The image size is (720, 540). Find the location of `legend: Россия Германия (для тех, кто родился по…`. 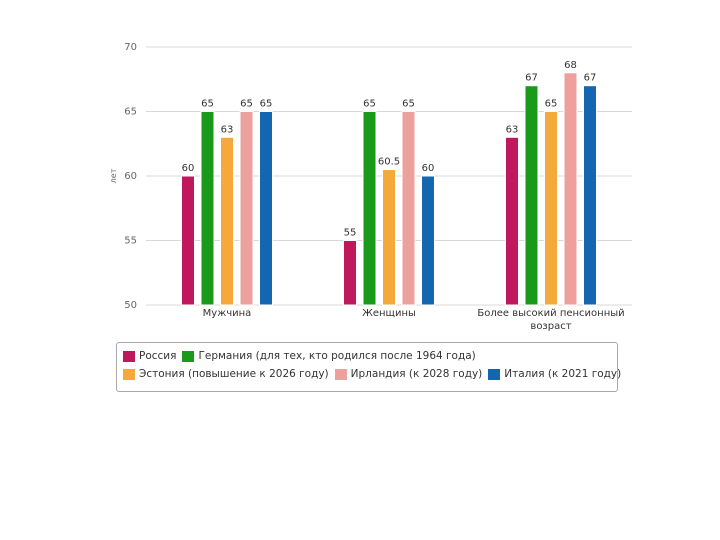

legend: Россия Германия (для тех, кто родился по… is located at coordinates (368, 367).